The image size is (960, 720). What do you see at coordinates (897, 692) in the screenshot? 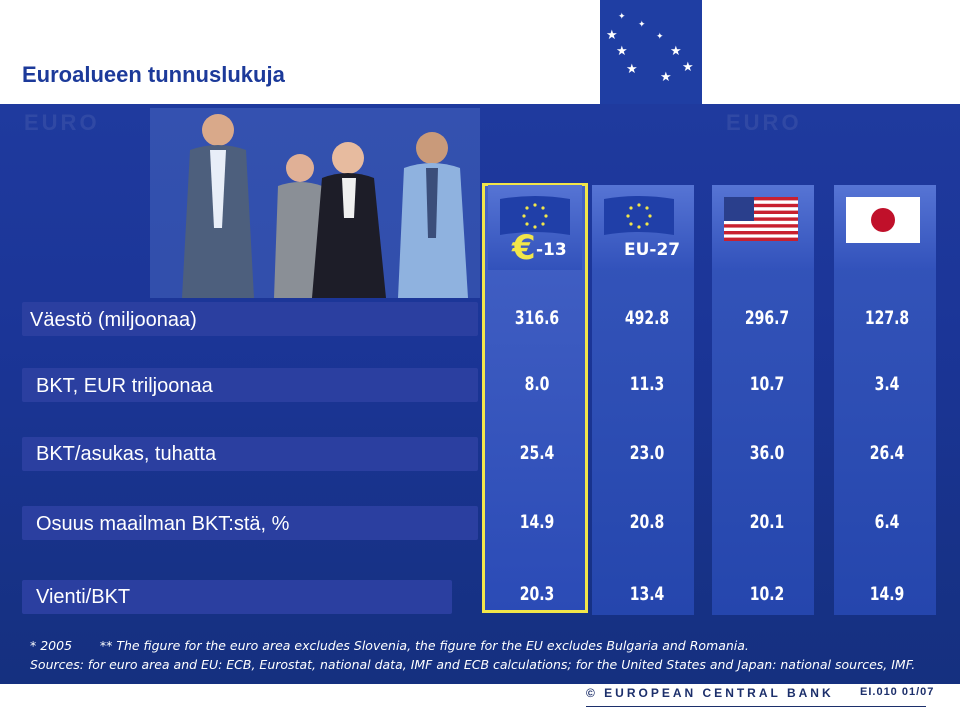
I see `slide-code: EI.010 01/07` at bounding box center [897, 692].